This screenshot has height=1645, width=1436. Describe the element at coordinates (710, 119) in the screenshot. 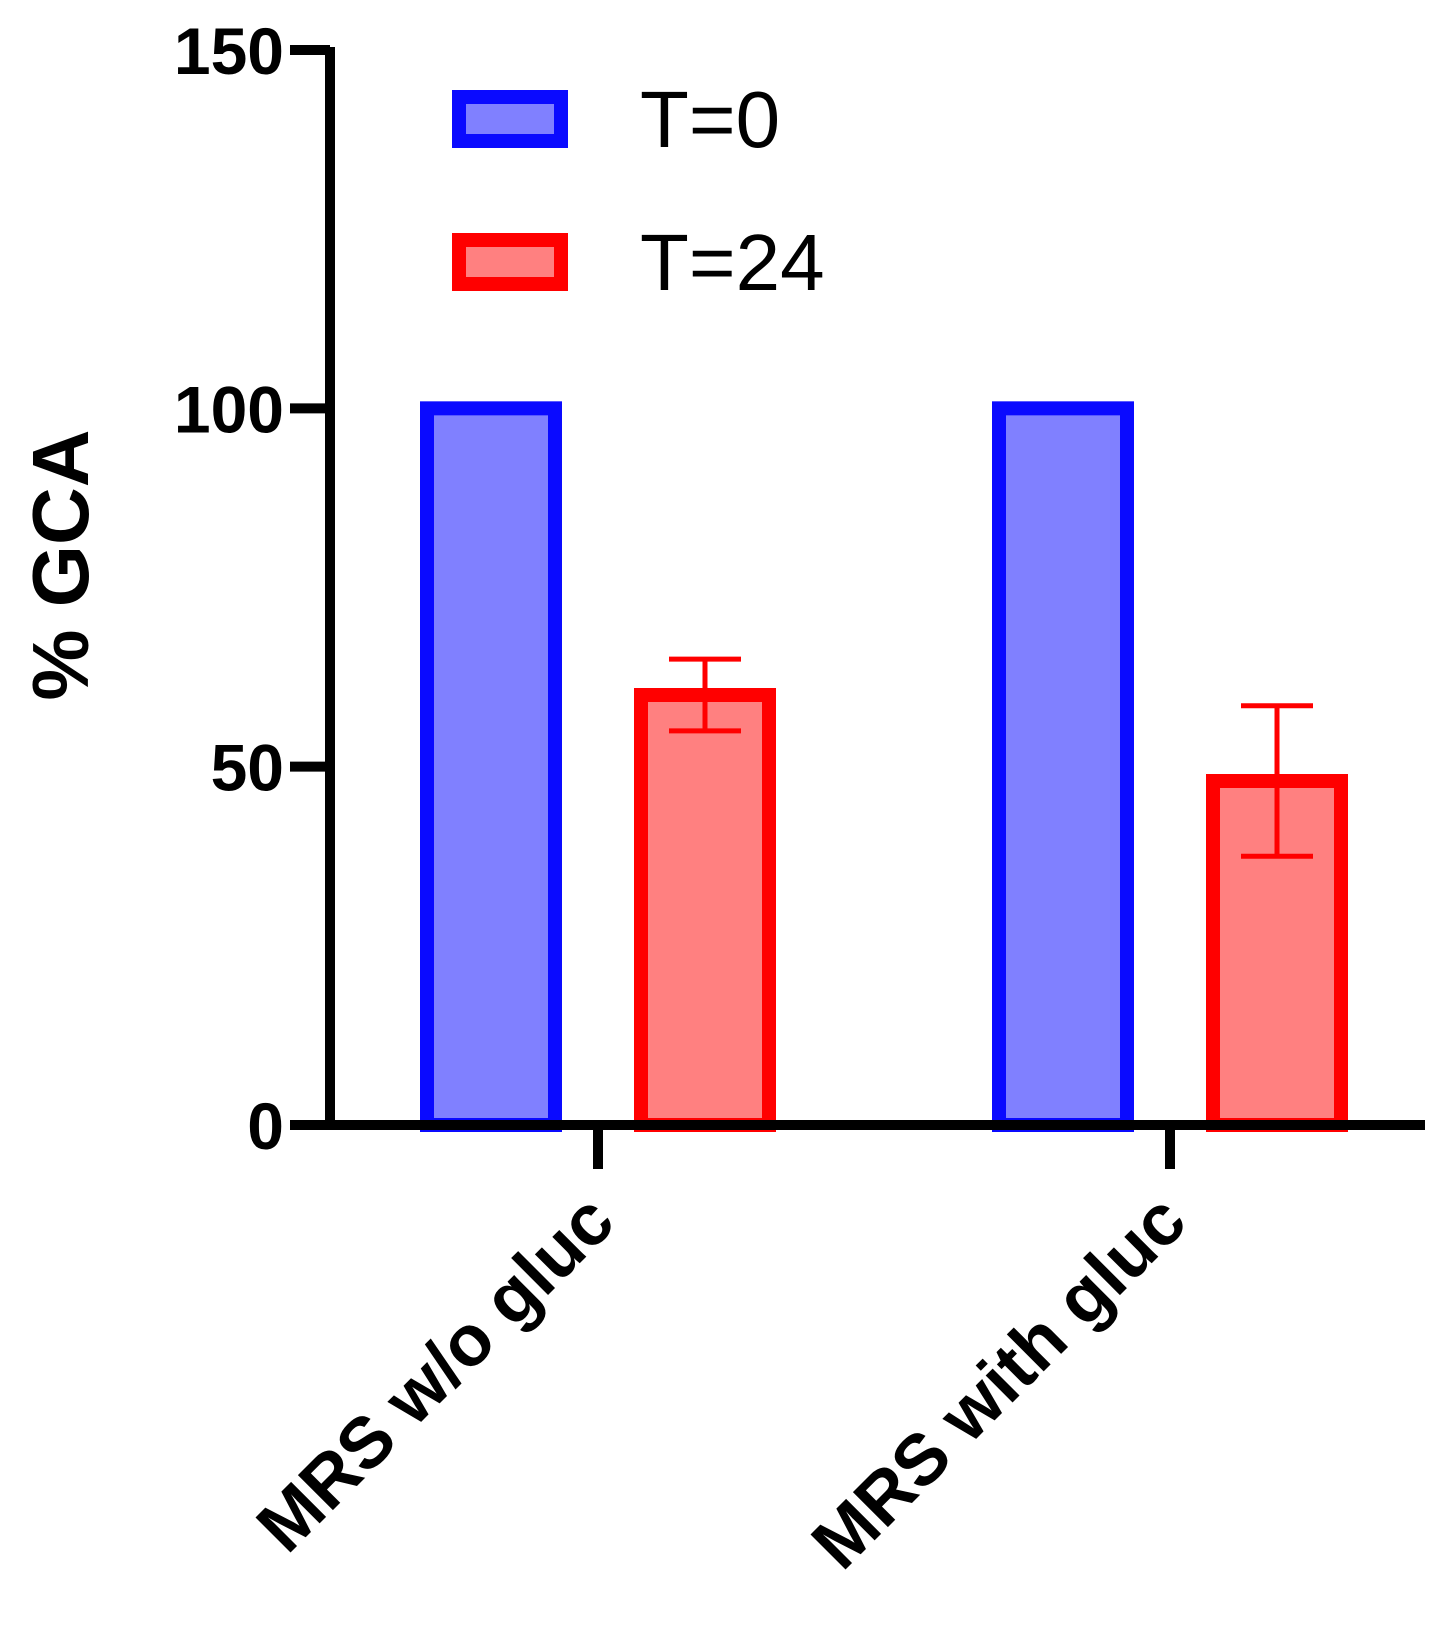

I see `legend-label-t0: T=0` at that location.